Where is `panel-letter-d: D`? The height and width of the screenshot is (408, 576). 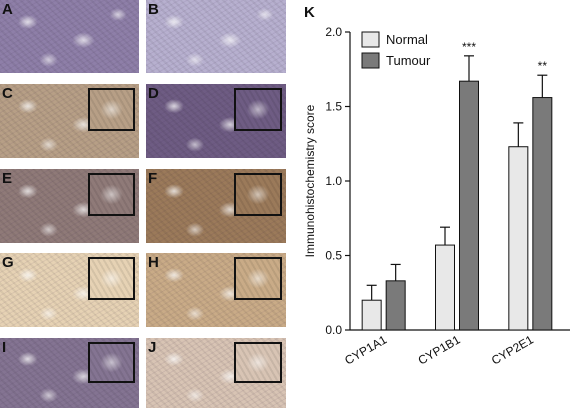 panel-letter-d: D is located at coordinates (153, 93).